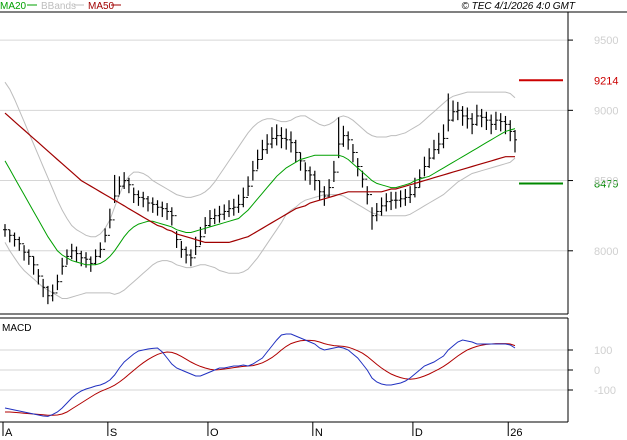 The height and width of the screenshot is (440, 627). I want to click on month-label: 26, so click(516, 433).